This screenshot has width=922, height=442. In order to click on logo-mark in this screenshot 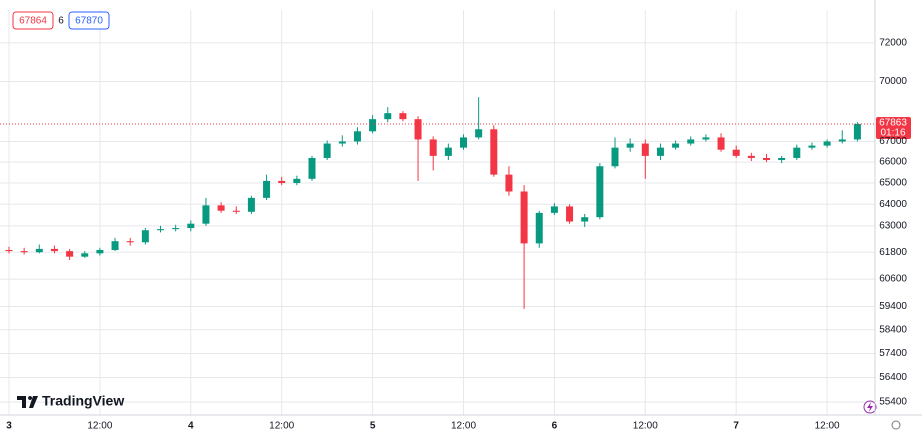, I will do `click(27, 402)`.